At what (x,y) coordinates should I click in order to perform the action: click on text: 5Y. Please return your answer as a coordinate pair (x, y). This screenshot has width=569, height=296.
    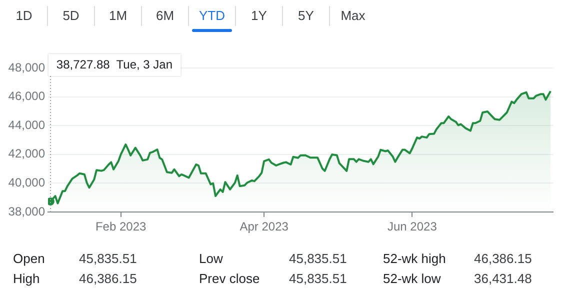
    Looking at the image, I should click on (306, 15).